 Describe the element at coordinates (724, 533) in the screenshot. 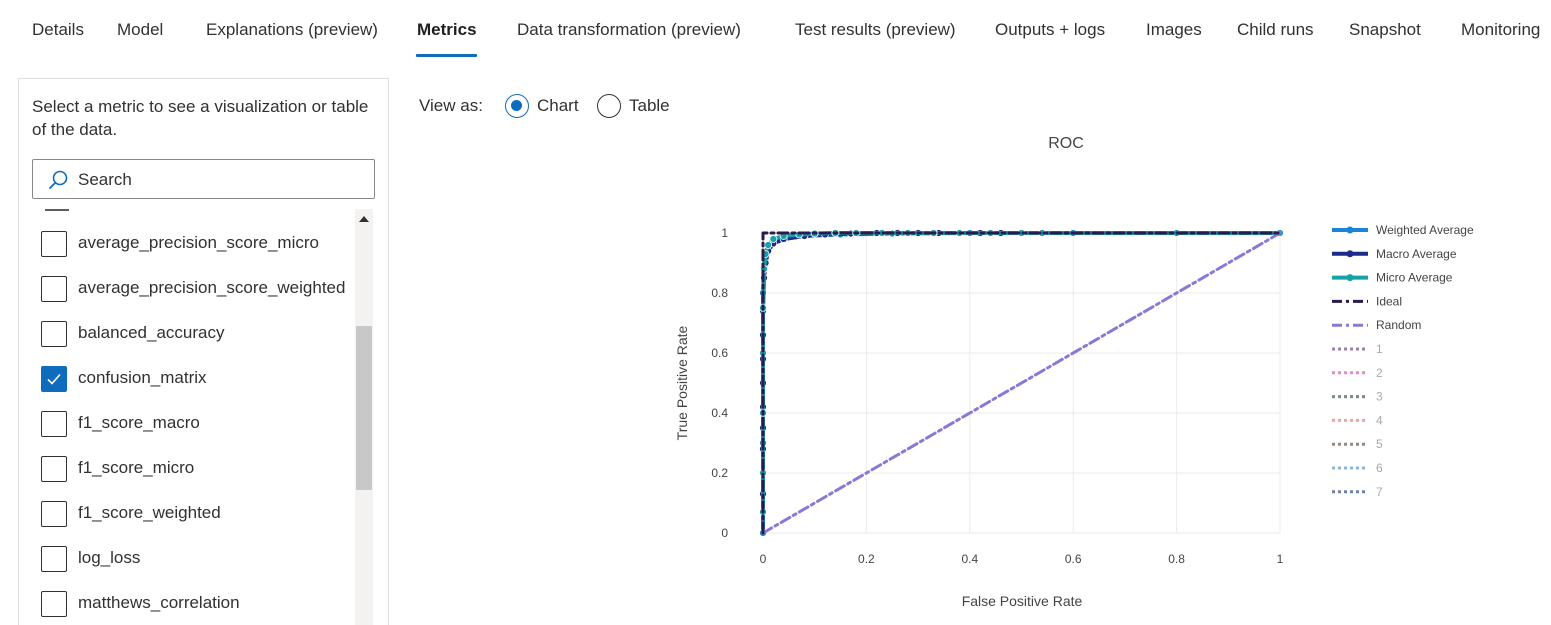

I see `y-tick-label: 0` at that location.